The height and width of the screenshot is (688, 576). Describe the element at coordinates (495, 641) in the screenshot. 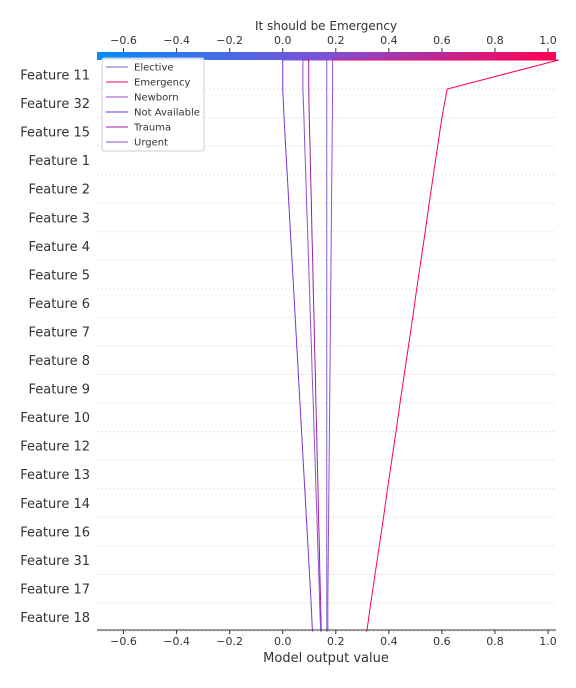

I see `bottom-tick-label: 0.8` at that location.